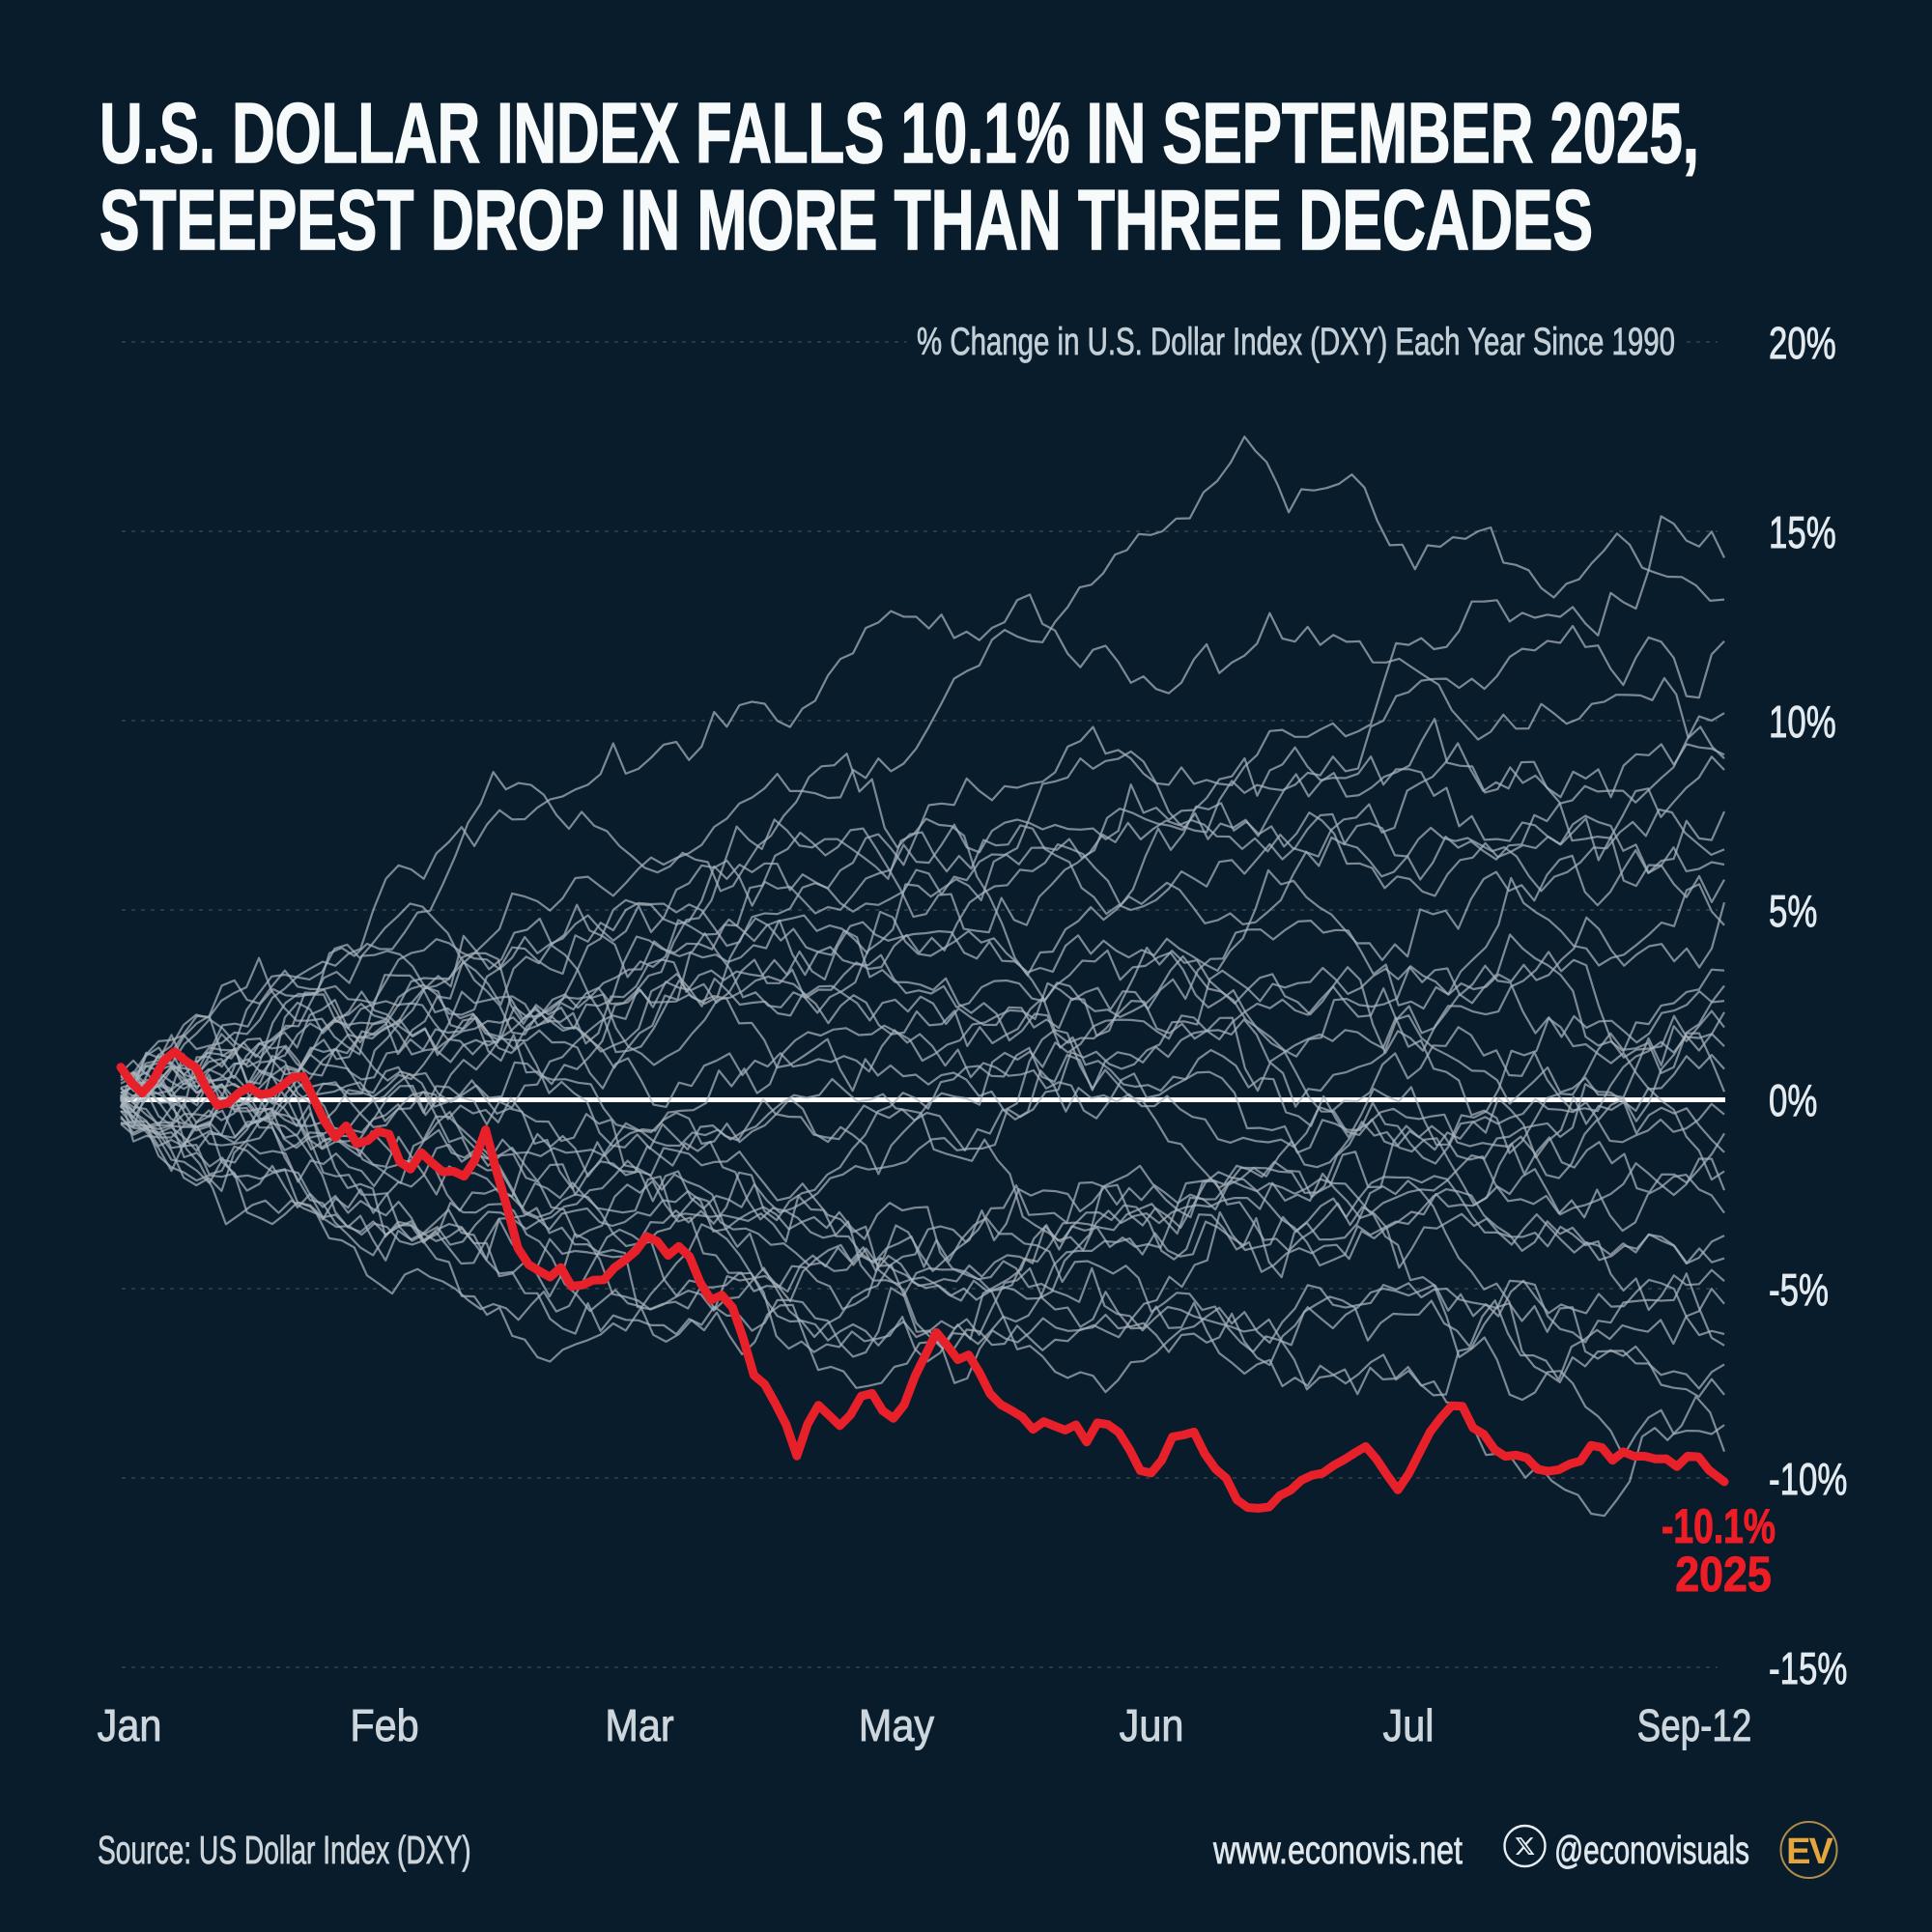  I want to click on svg-text: EV, so click(1809, 1852).